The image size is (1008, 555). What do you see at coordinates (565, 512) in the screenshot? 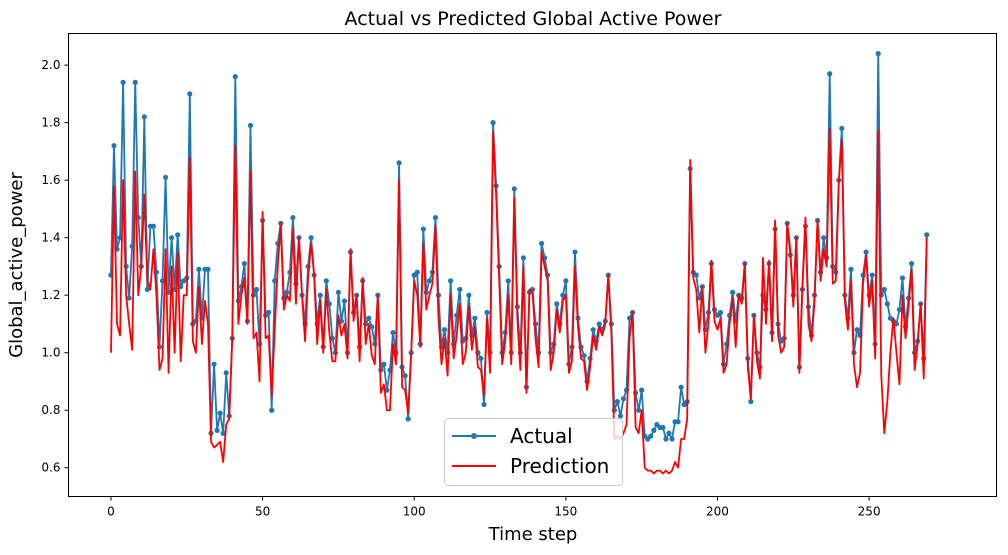
I see `x-tick-label: 150` at bounding box center [565, 512].